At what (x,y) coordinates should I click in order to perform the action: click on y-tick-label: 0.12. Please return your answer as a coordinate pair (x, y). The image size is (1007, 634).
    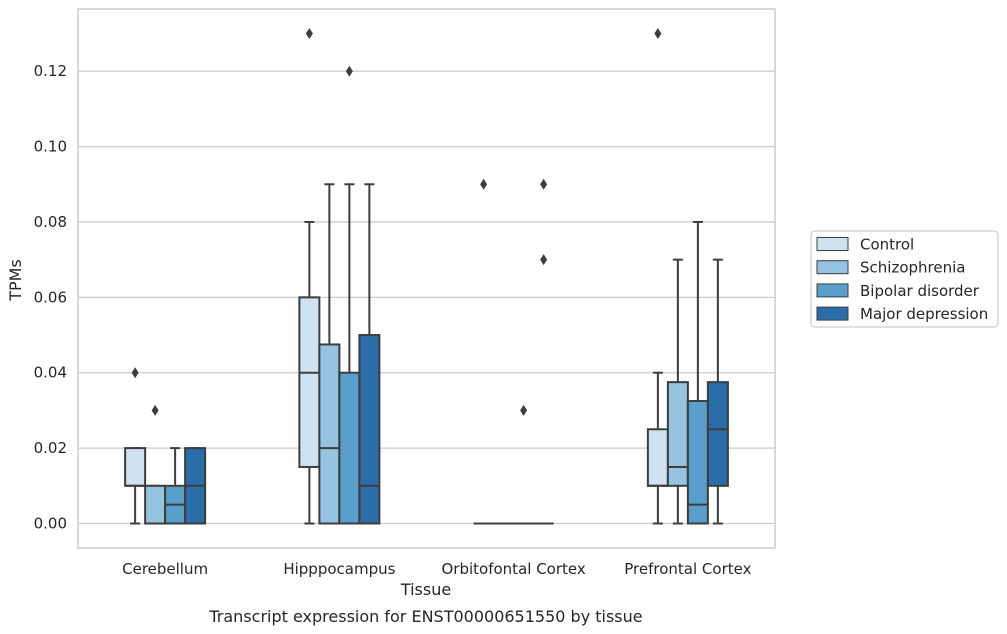
    Looking at the image, I should click on (50, 71).